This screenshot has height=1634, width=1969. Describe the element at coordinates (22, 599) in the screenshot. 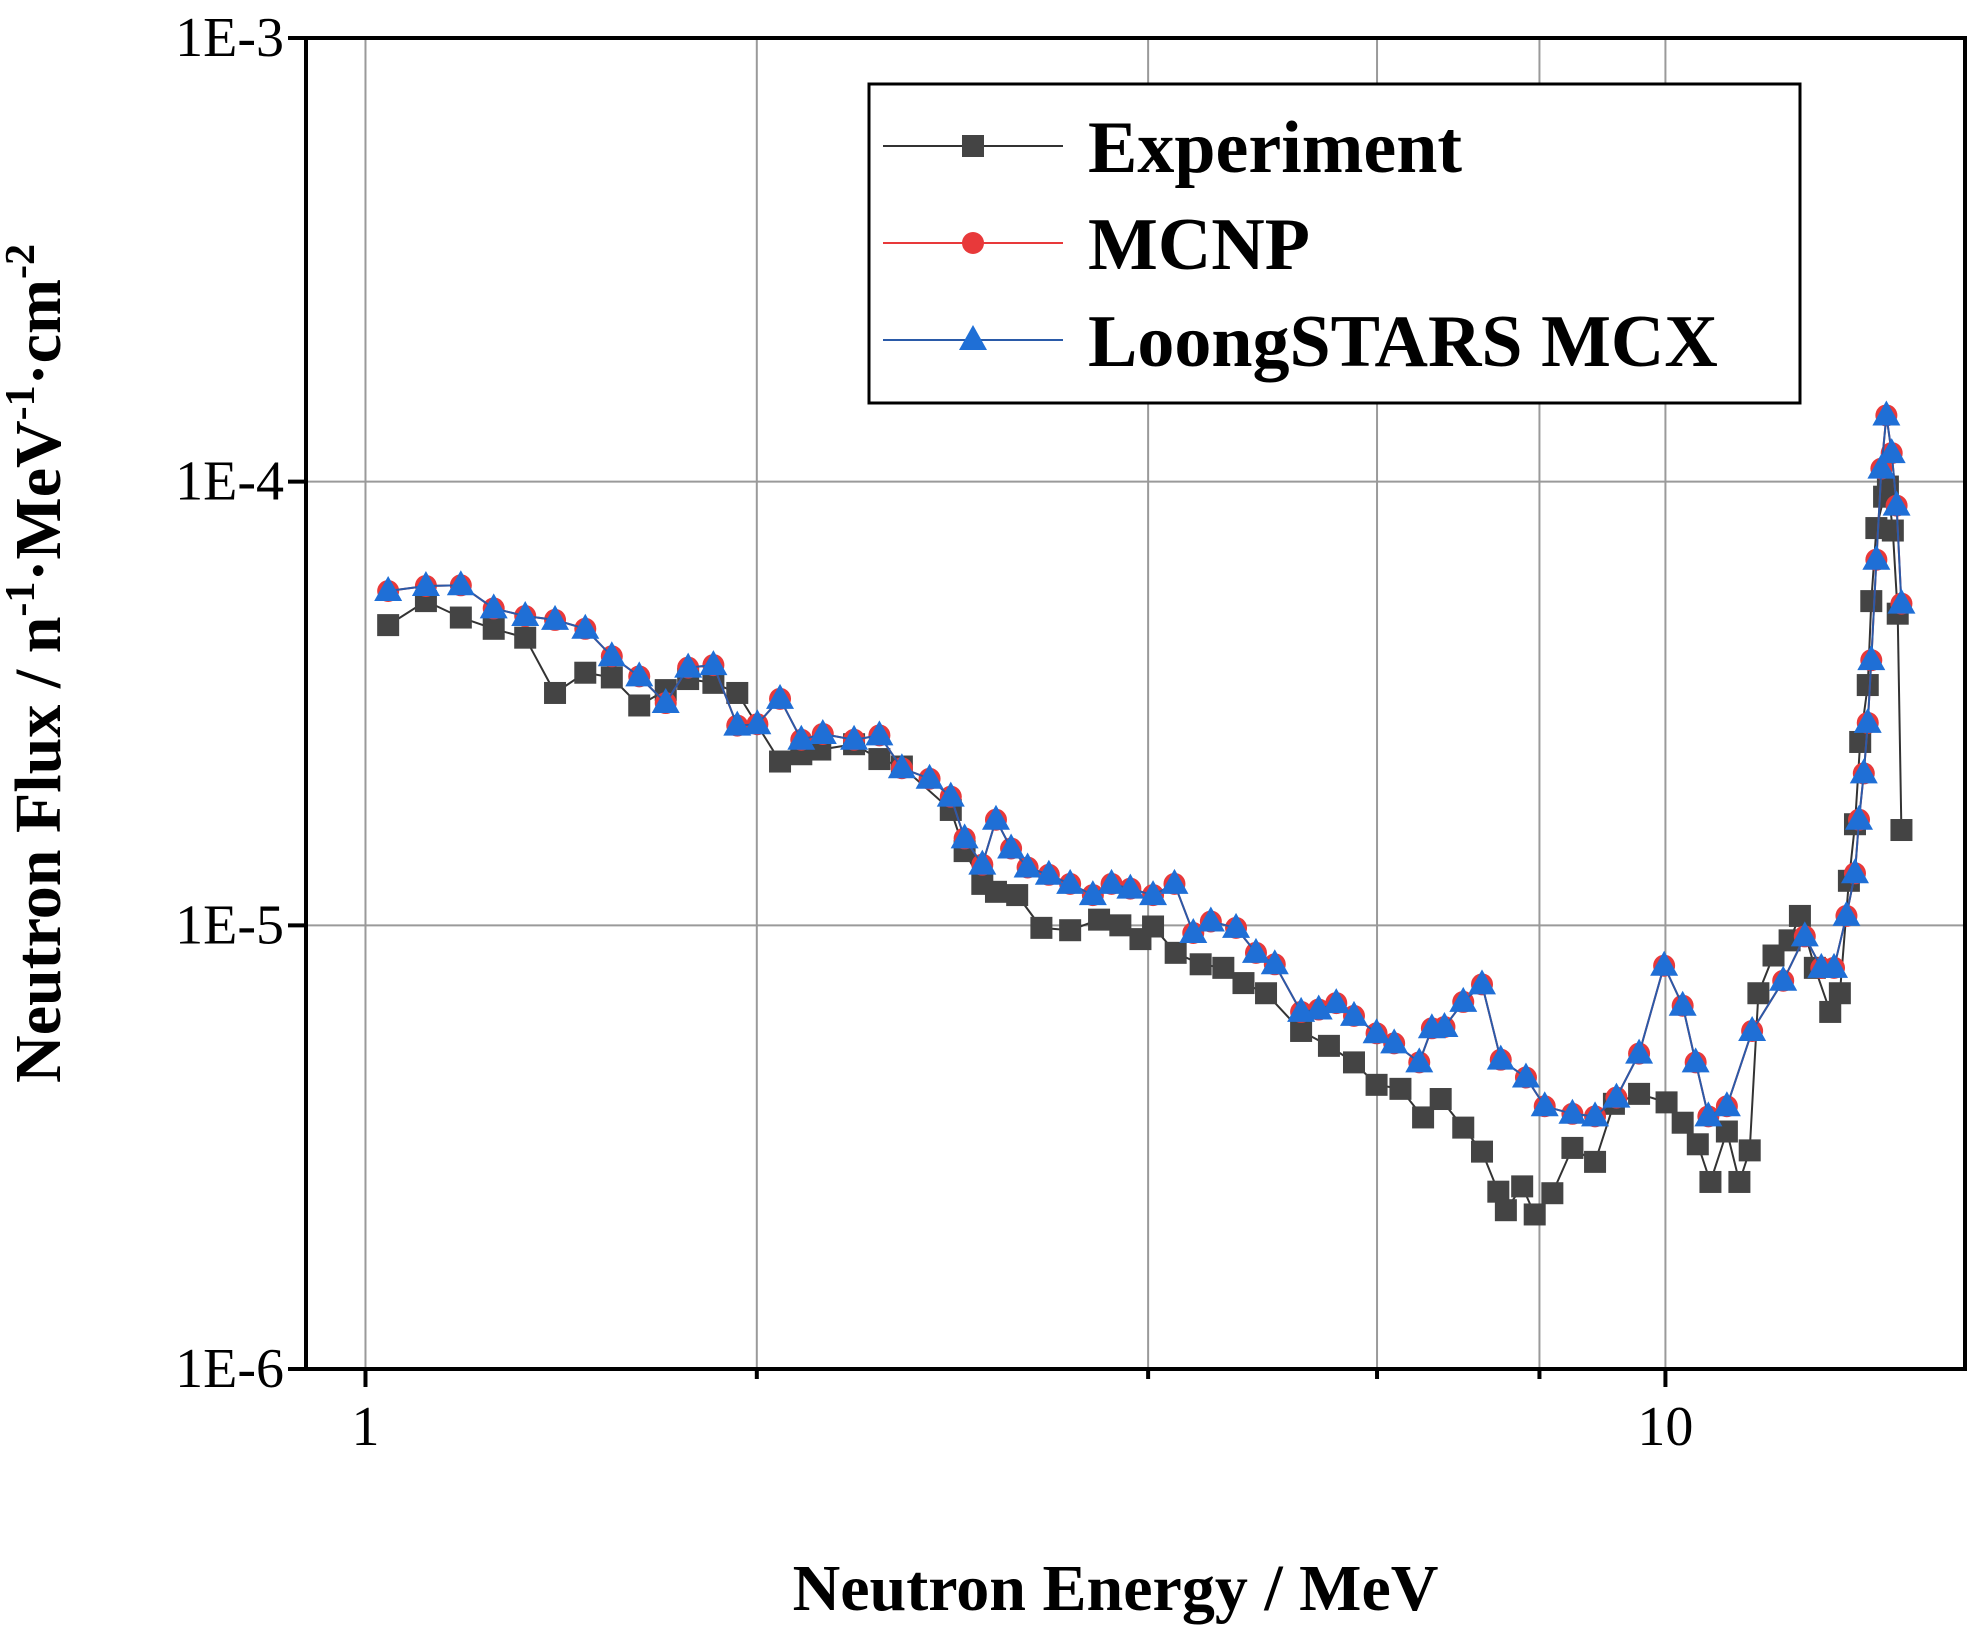

I see `y-axis-title-superscript: -1` at that location.